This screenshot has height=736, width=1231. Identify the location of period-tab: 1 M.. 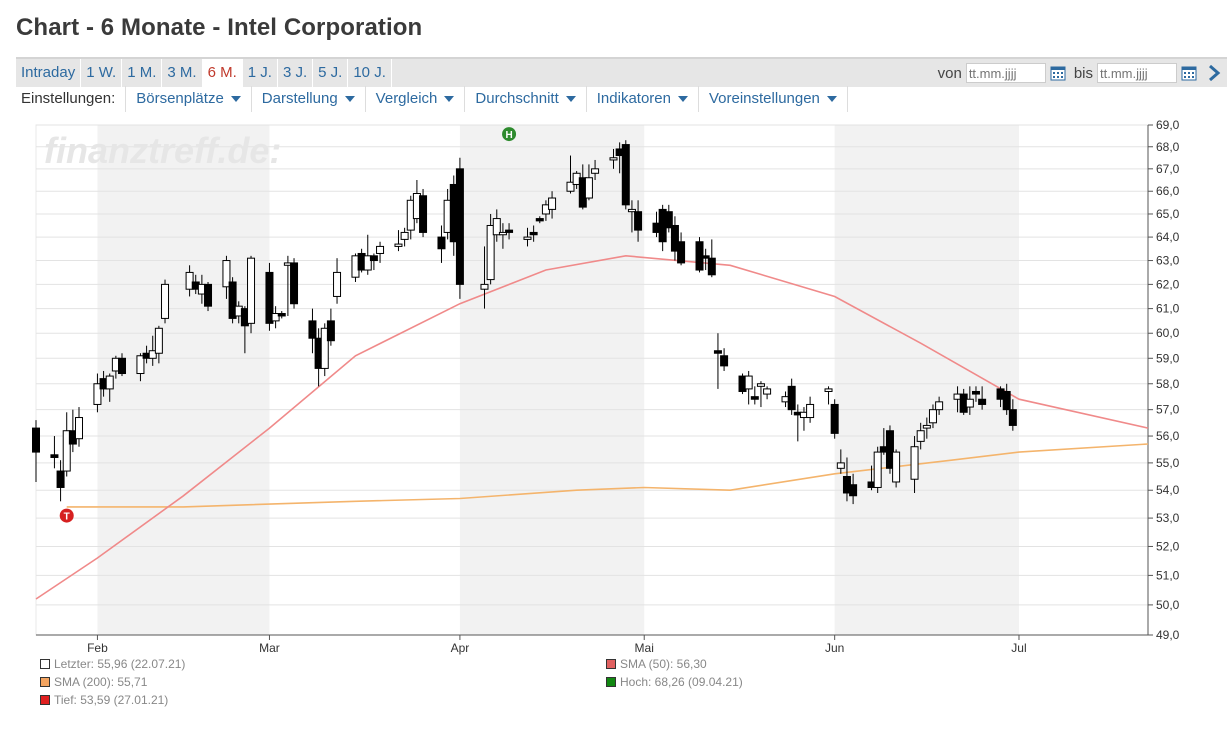
(142, 73).